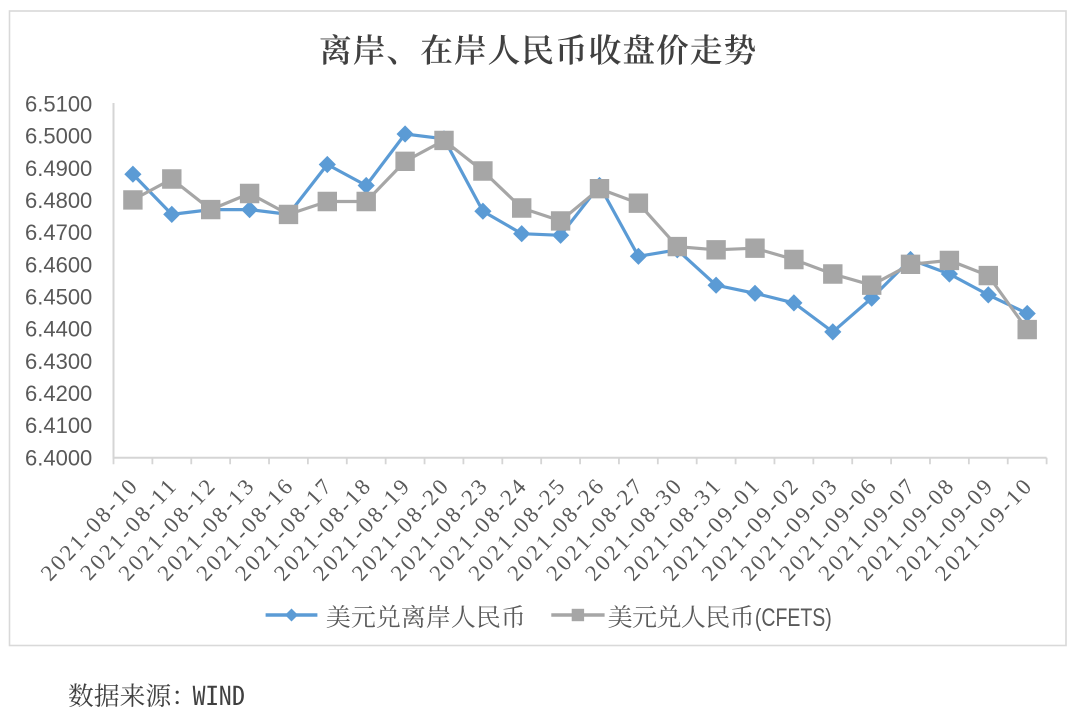  What do you see at coordinates (58, 264) in the screenshot?
I see `svg-text: 6.4600` at bounding box center [58, 264].